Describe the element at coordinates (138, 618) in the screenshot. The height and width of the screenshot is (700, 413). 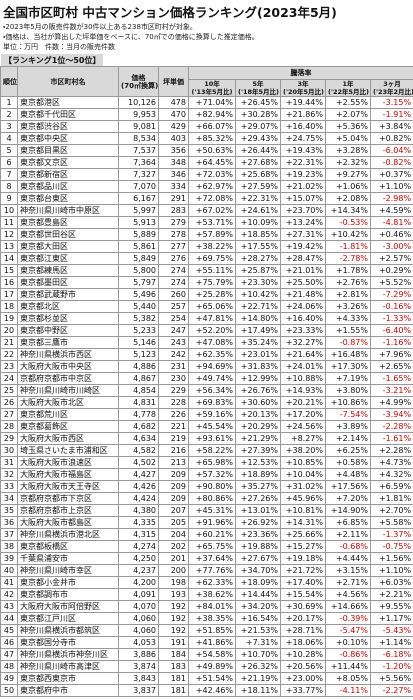
I see `value-cell: 4,060` at that location.